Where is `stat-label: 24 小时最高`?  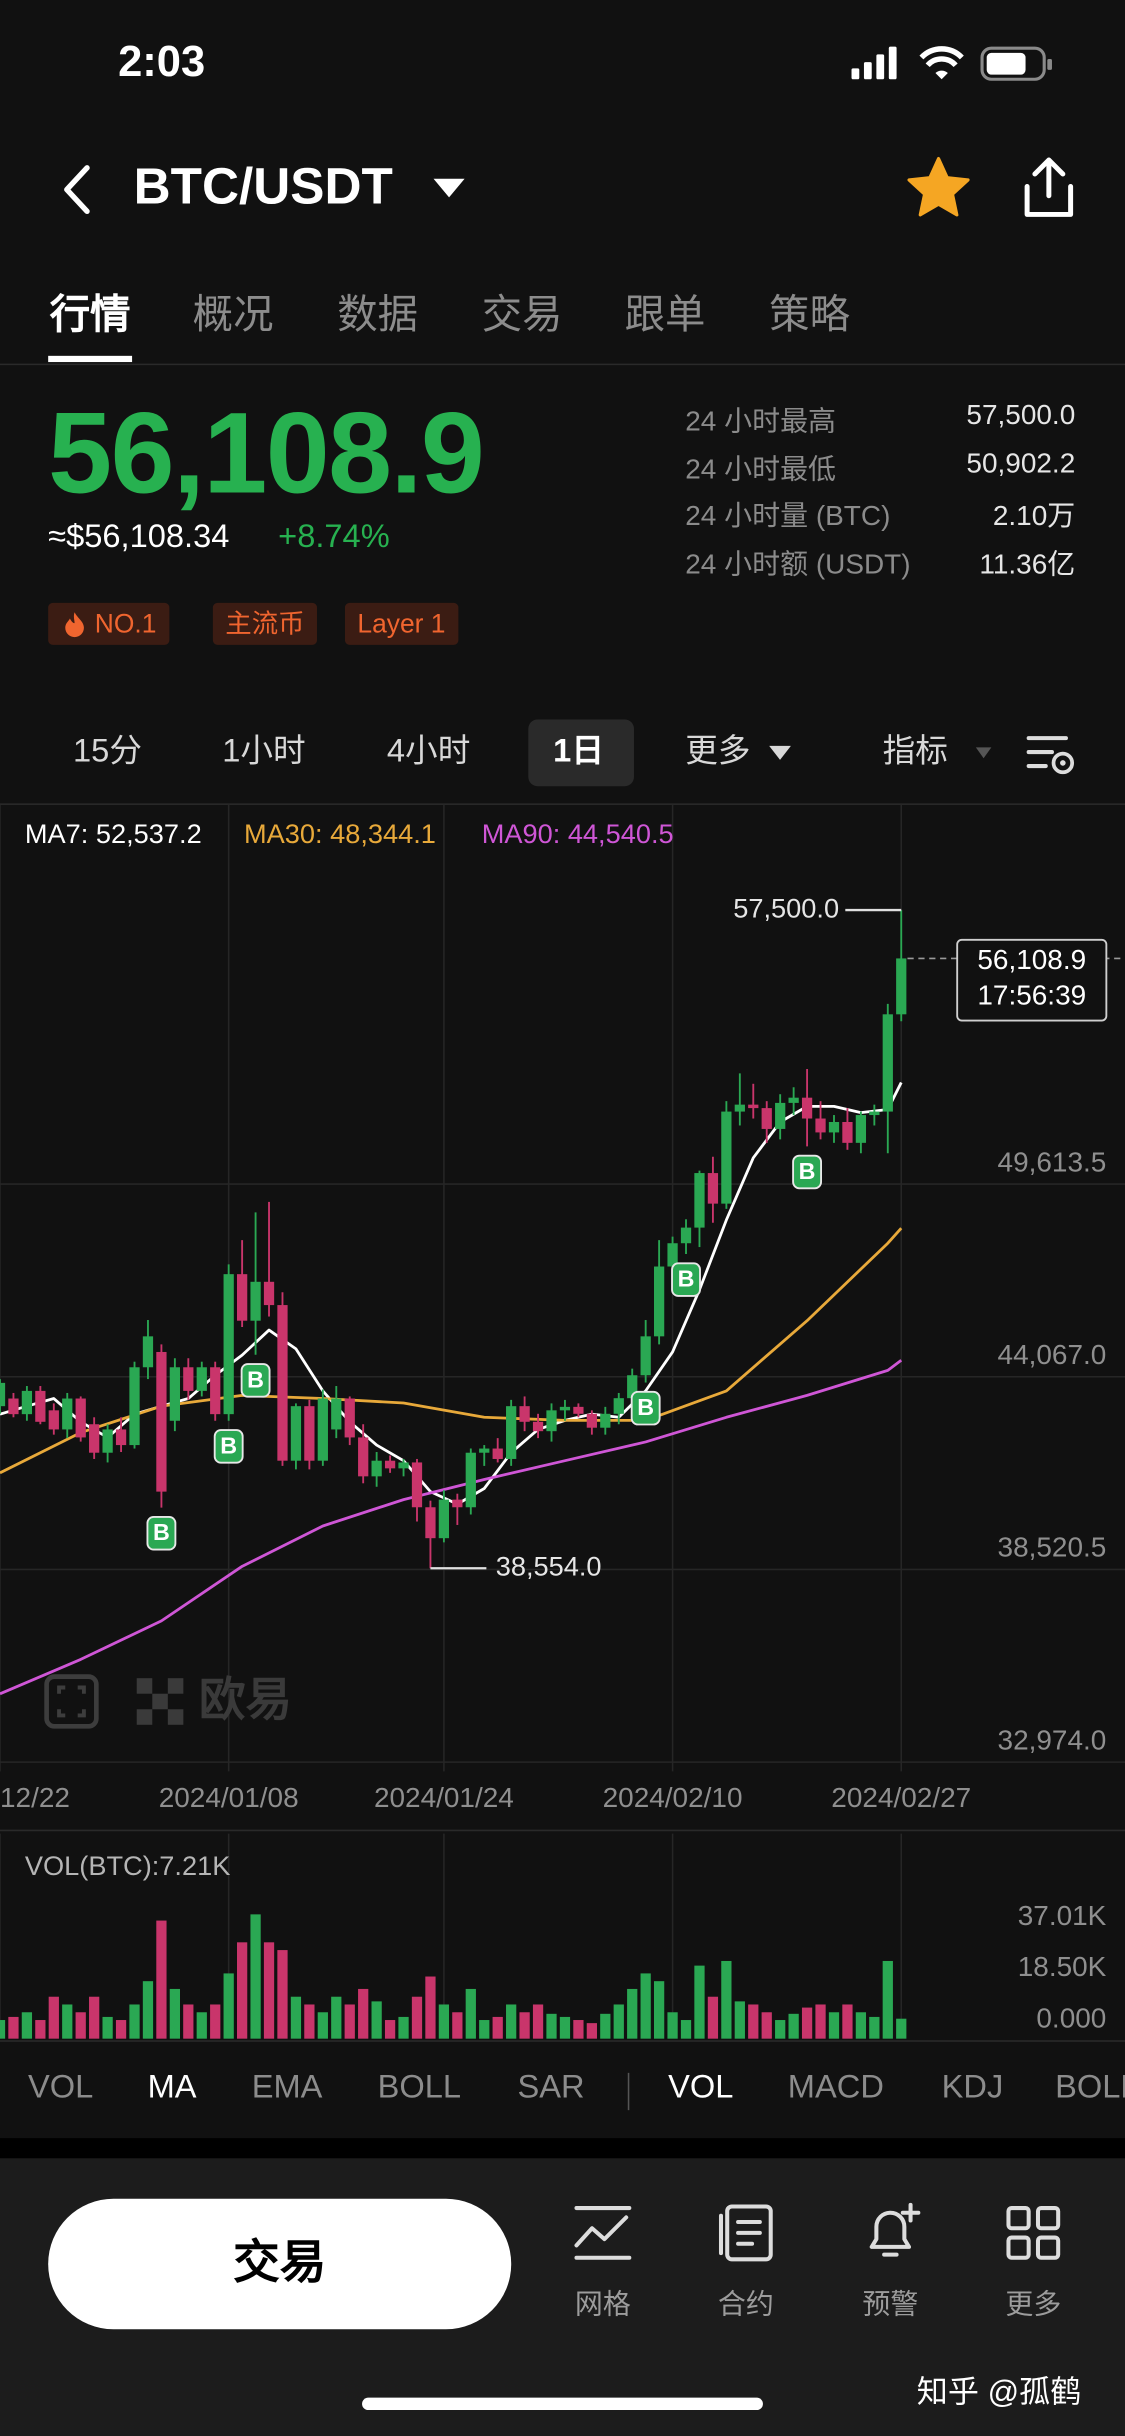
stat-label: 24 小时最高 is located at coordinates (761, 421).